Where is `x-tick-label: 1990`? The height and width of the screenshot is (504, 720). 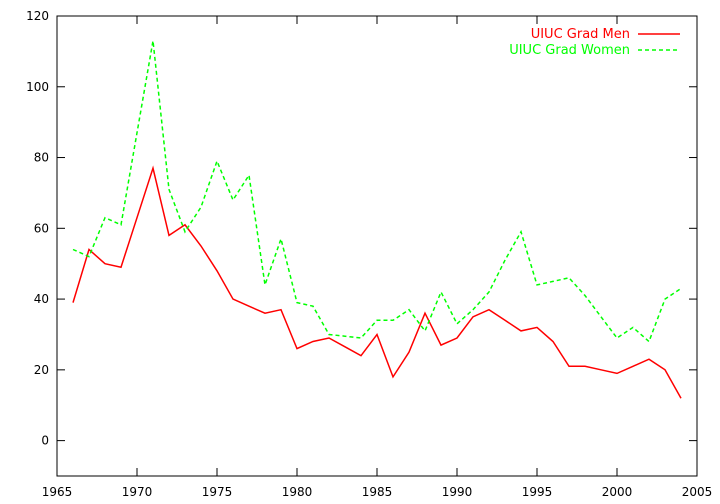
x-tick-label: 1990 is located at coordinates (457, 492).